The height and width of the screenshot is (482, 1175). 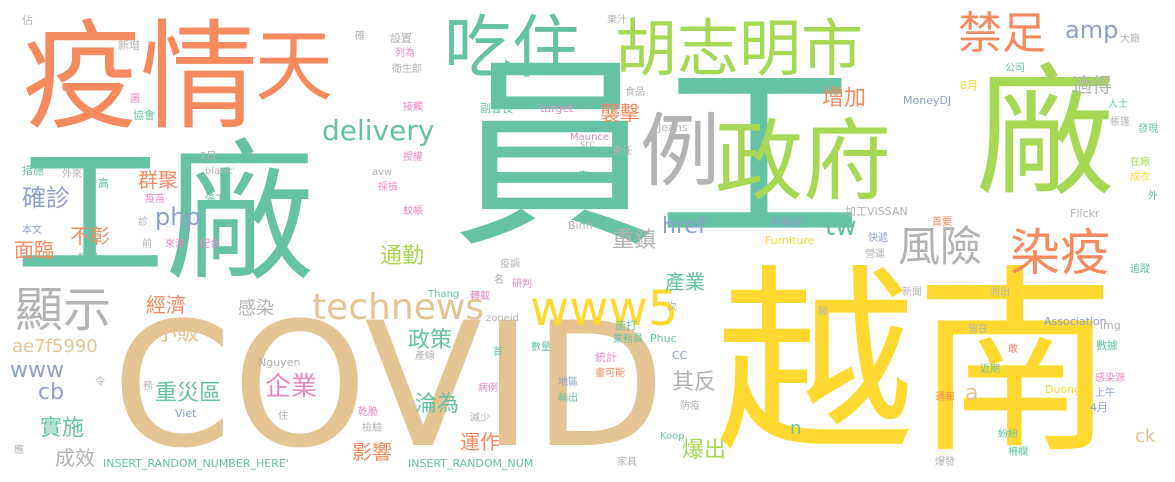 I want to click on word: 公司, so click(x=1015, y=68).